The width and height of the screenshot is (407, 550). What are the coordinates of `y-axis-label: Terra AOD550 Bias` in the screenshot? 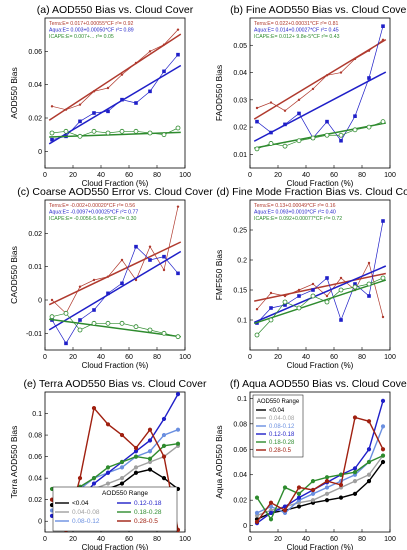 It's located at (14, 462).